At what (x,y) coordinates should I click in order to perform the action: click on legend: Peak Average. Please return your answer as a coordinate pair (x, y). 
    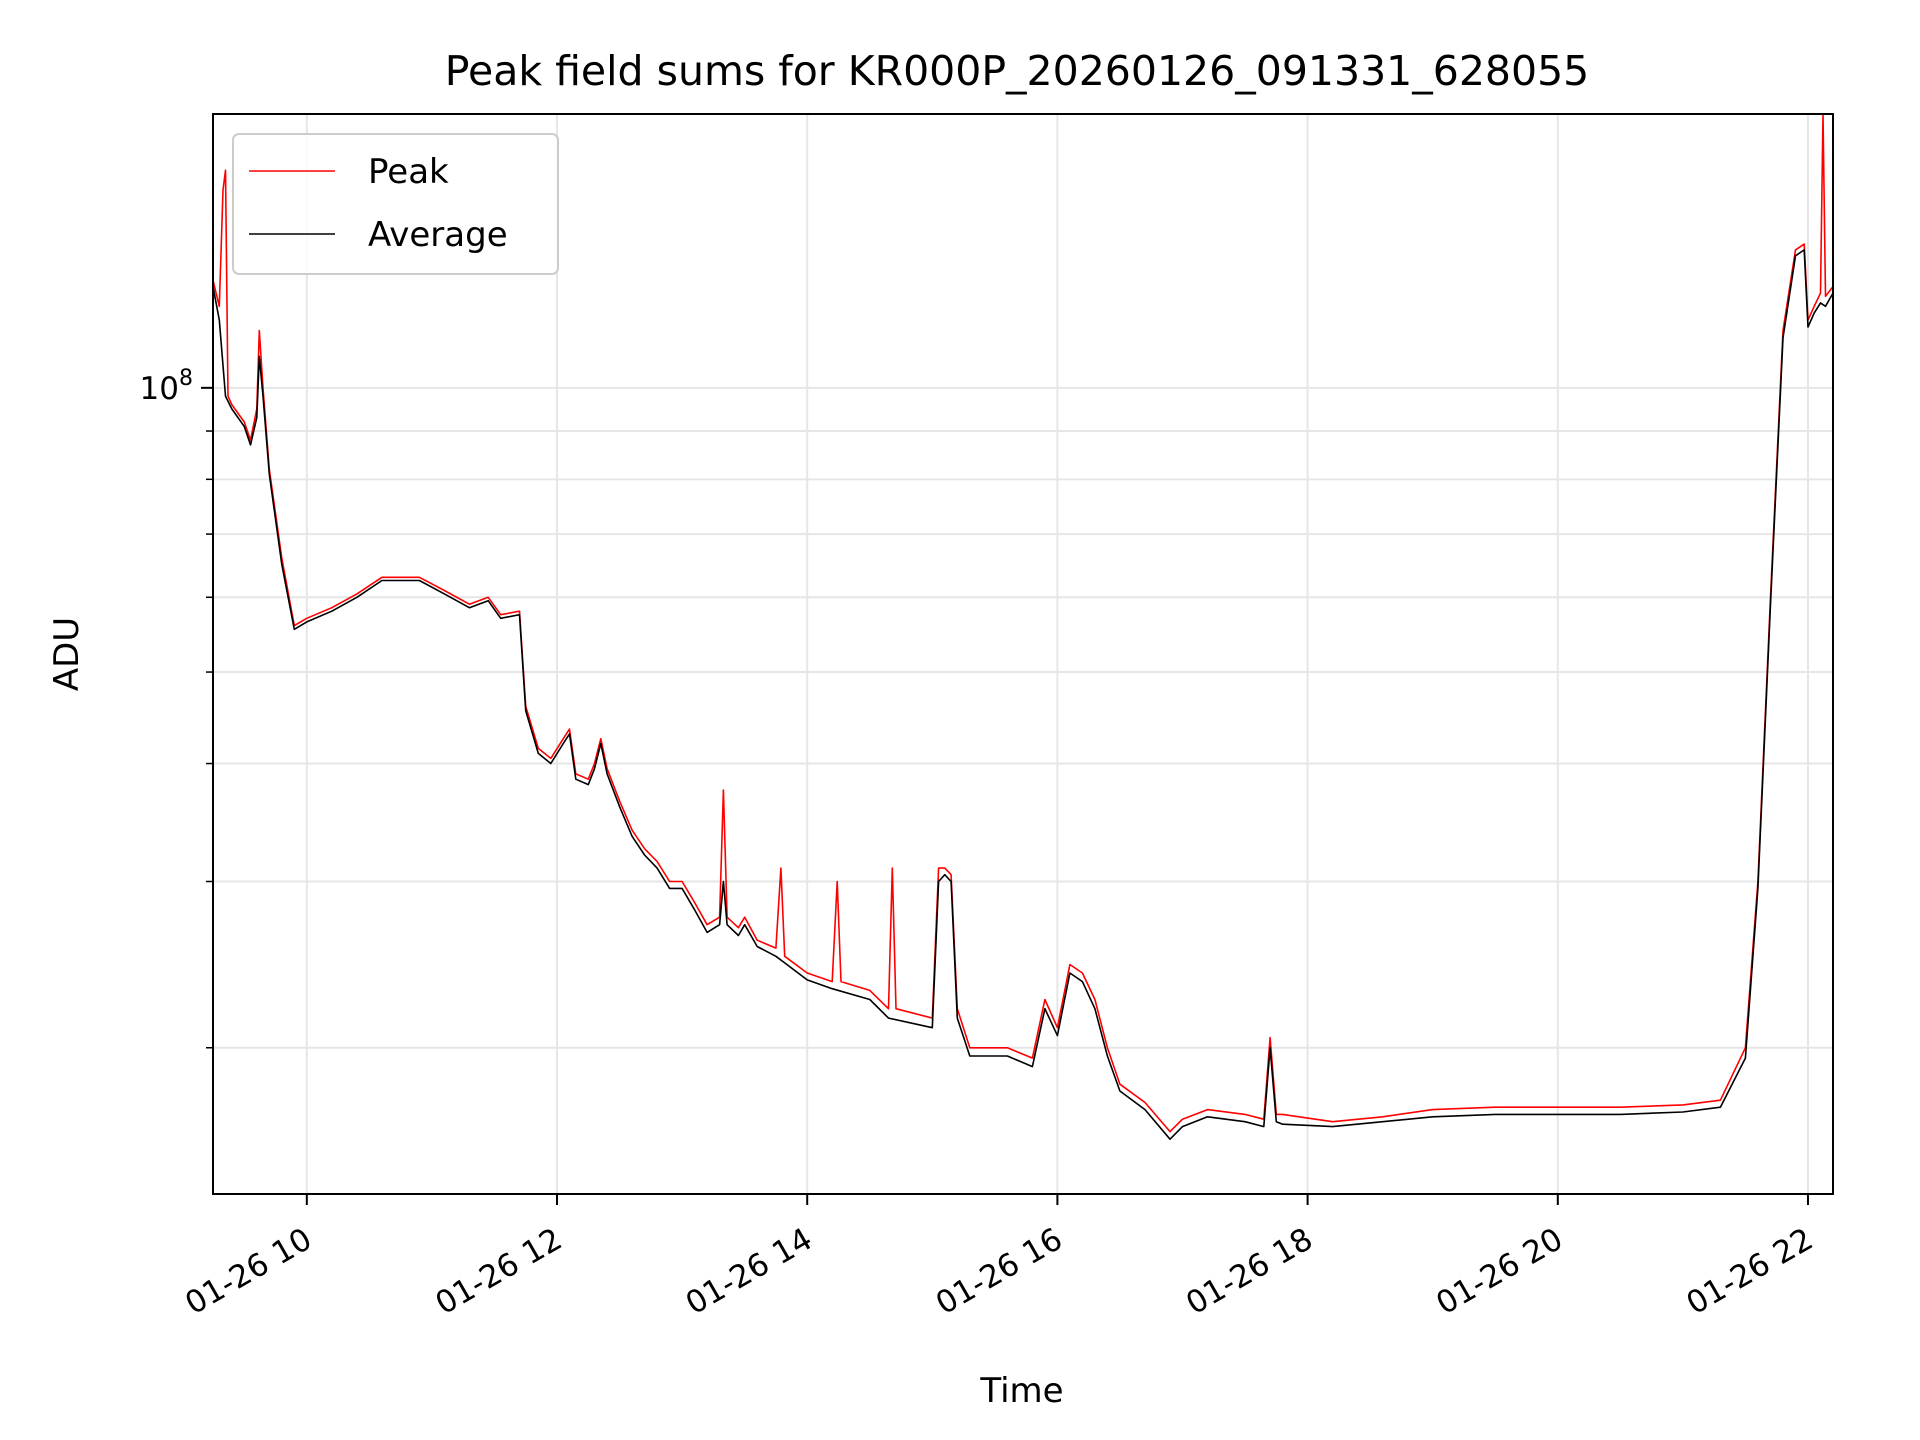
    Looking at the image, I should click on (395, 204).